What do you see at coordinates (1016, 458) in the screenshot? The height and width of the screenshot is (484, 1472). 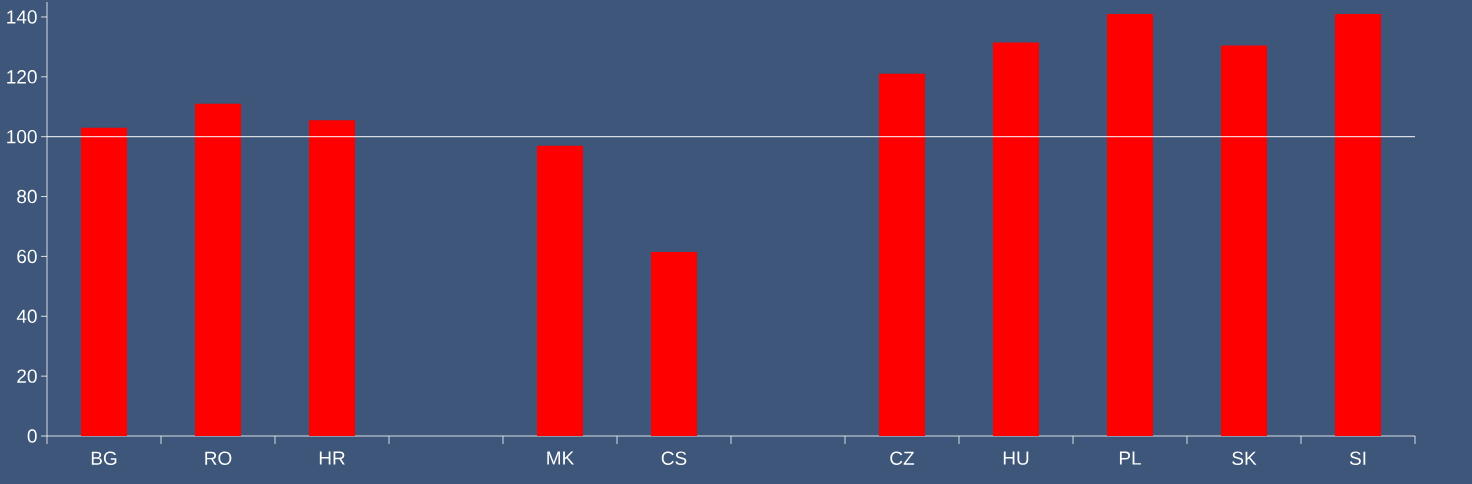 I see `x-tick-label: HU` at bounding box center [1016, 458].